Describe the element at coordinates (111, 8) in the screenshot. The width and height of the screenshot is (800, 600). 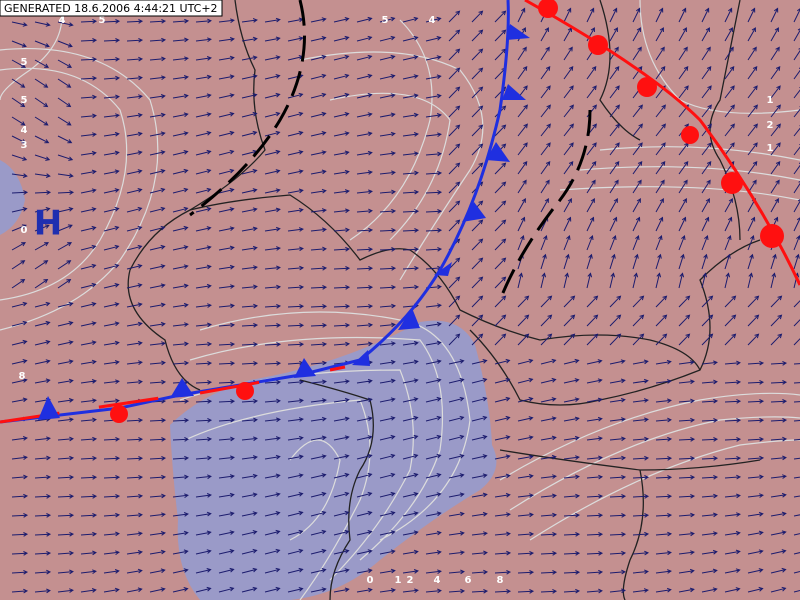
I see `generated-timestamp: GENERATED 18.6.2006 4:44:21 UTC+2` at that location.